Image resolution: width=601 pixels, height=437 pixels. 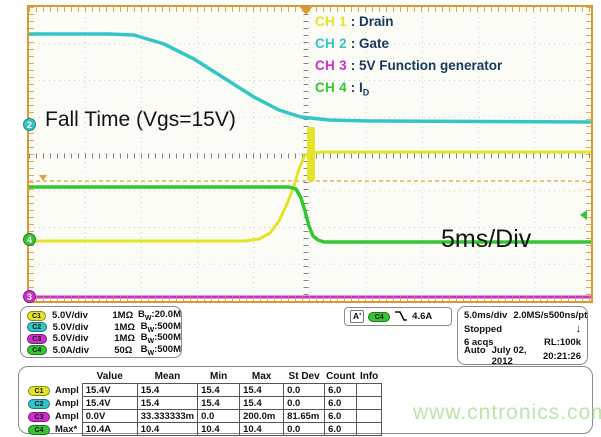 I want to click on channel-setting-row-c1: C1 5.0V/div 1MΩ BW:20.0M, so click(x=104, y=316).